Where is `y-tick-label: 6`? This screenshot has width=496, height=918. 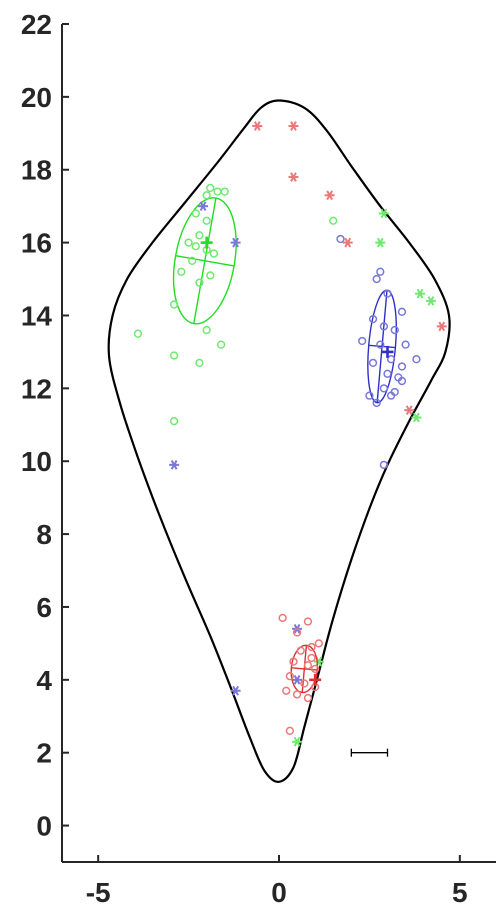
y-tick-label: 6 is located at coordinates (44, 607).